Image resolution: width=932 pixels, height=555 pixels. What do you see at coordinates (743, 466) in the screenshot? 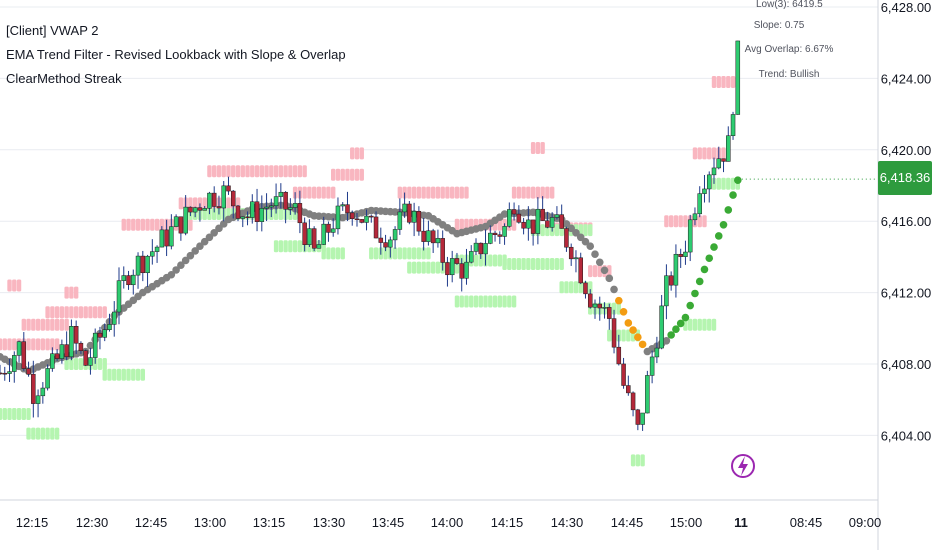
I see `lightning-bolt-icon` at bounding box center [743, 466].